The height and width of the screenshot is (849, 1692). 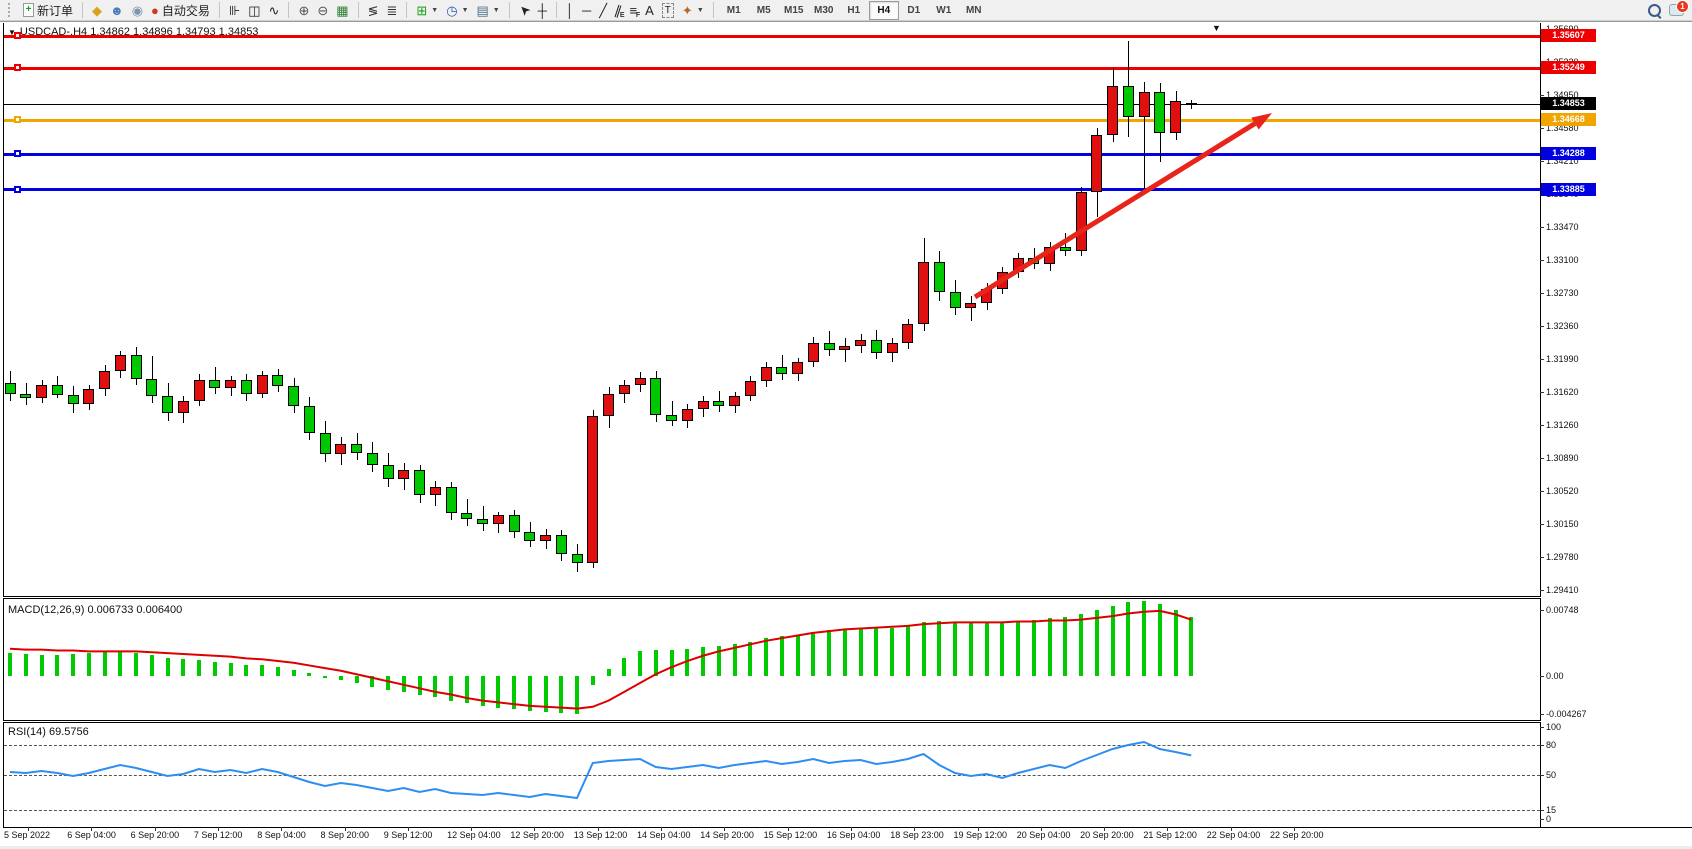 What do you see at coordinates (772, 810) in the screenshot?
I see `rsi-level-line` at bounding box center [772, 810].